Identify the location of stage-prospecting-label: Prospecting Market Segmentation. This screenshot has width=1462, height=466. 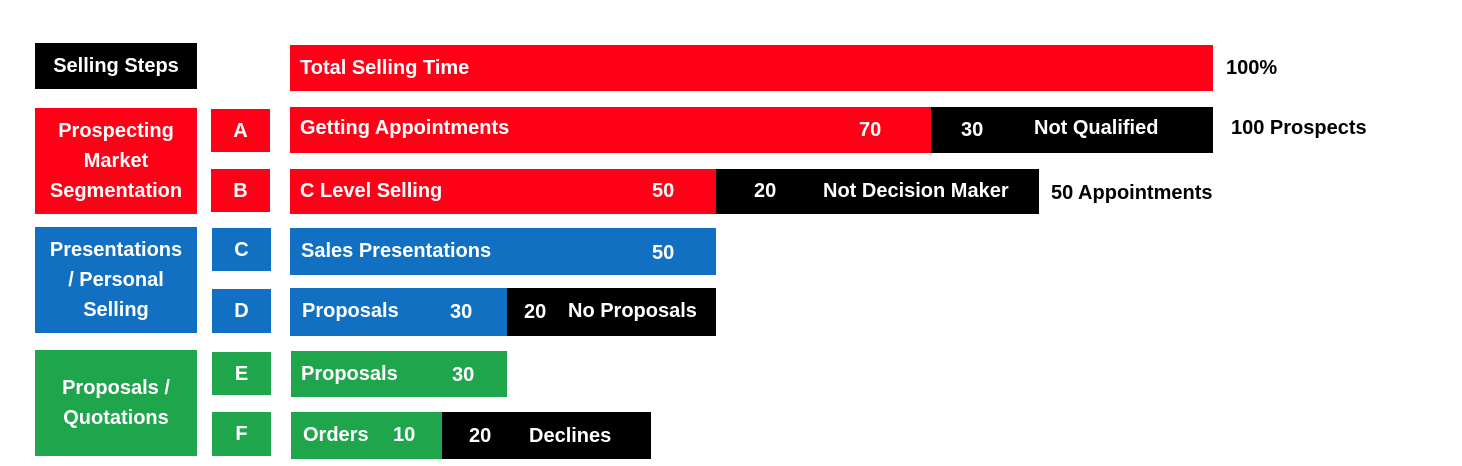
(116, 161).